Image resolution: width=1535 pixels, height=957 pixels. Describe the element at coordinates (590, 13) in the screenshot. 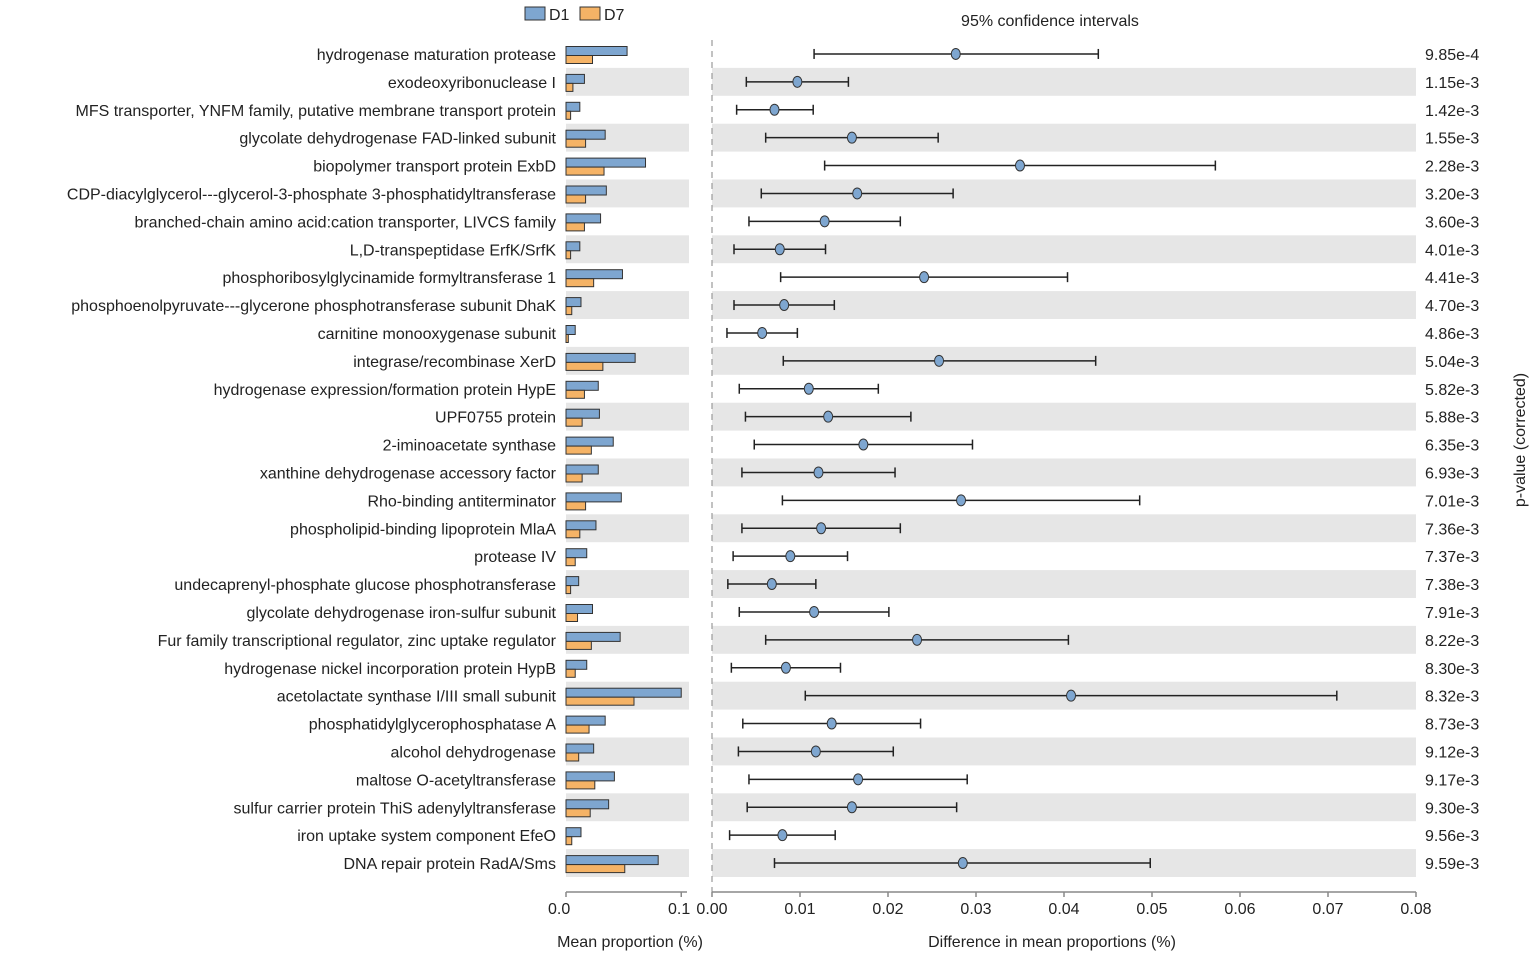

I see `legend-swatch-d7` at that location.